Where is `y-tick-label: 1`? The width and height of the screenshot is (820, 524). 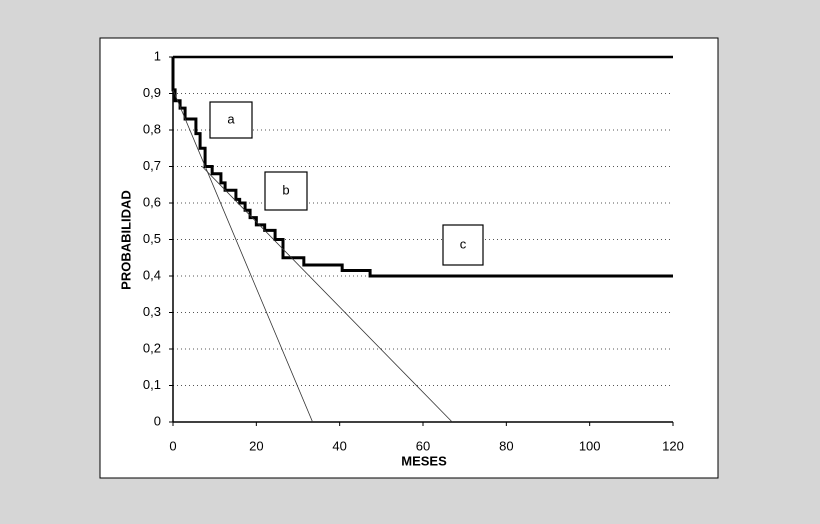
y-tick-label: 1 is located at coordinates (157, 55).